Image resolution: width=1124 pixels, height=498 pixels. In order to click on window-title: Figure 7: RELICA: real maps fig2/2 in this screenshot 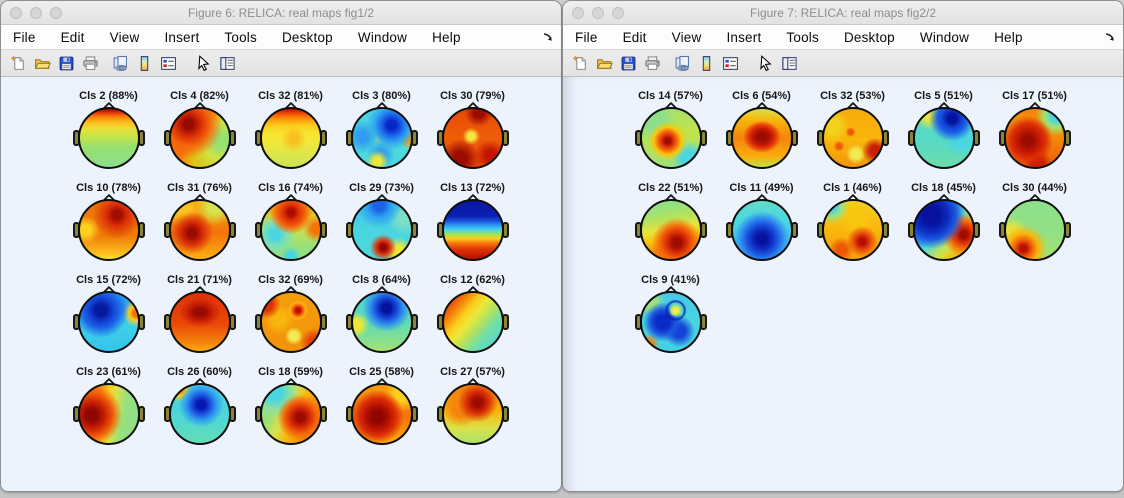, I will do `click(843, 12)`.